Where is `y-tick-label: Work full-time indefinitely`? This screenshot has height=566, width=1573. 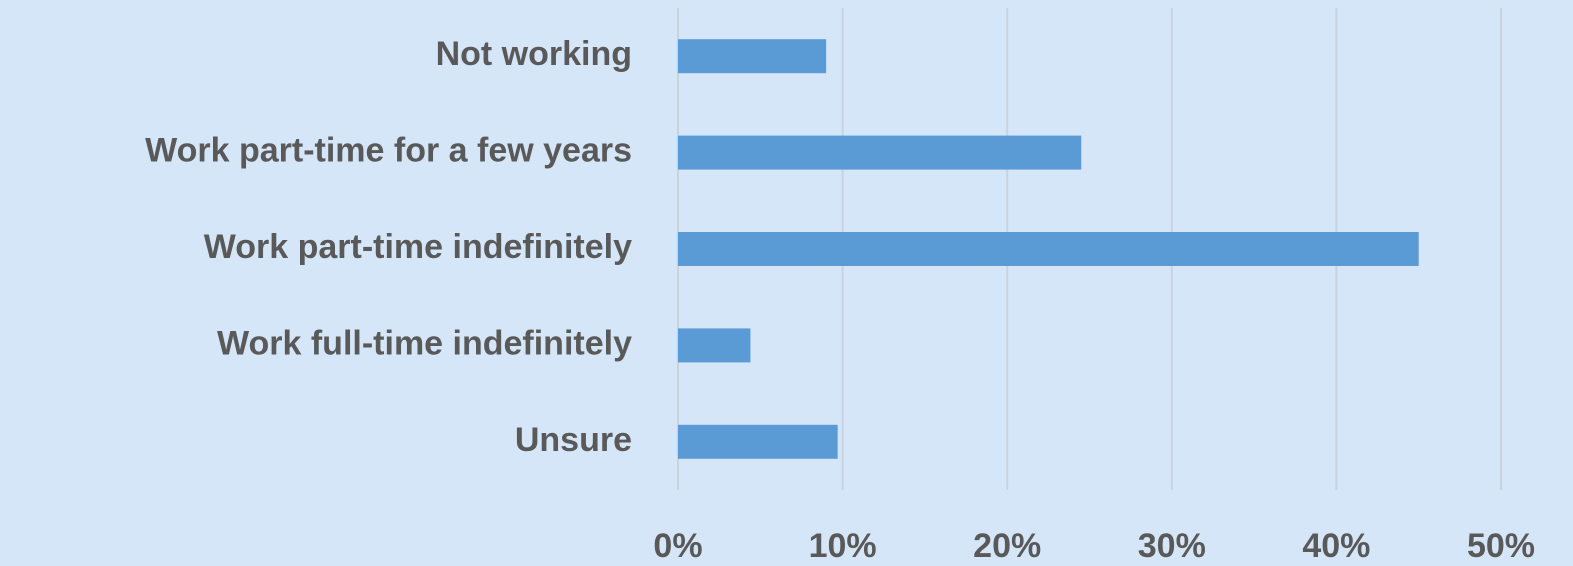 y-tick-label: Work full-time indefinitely is located at coordinates (424, 343).